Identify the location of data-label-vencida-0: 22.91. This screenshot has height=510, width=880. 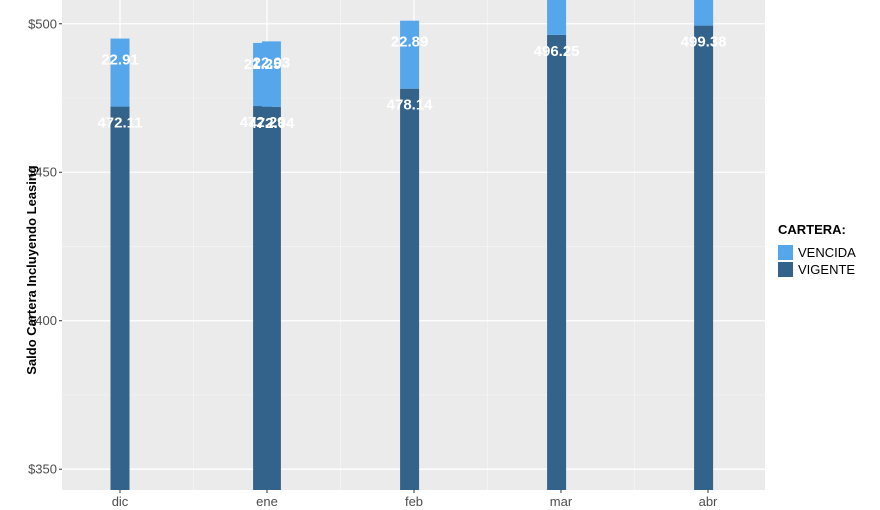
(120, 60).